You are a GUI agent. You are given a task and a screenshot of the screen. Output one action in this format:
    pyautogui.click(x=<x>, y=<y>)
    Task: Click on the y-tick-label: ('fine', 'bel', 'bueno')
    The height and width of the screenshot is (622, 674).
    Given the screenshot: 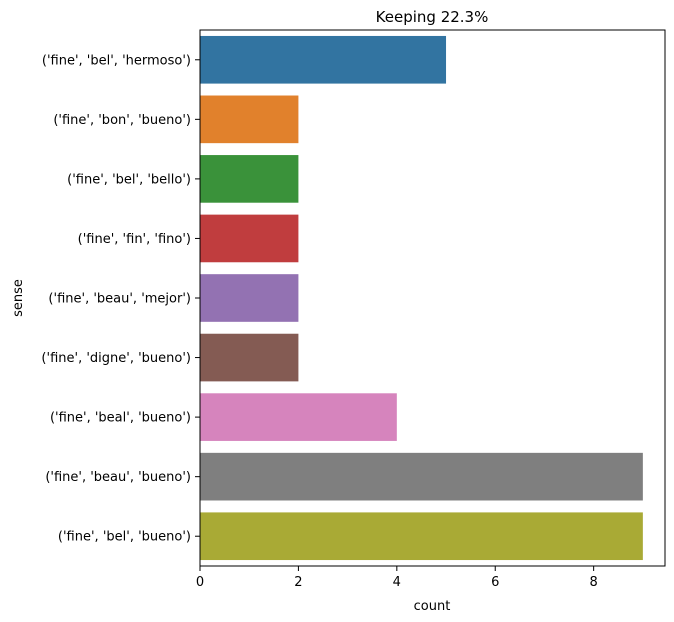 What is the action you would take?
    pyautogui.click(x=124, y=537)
    